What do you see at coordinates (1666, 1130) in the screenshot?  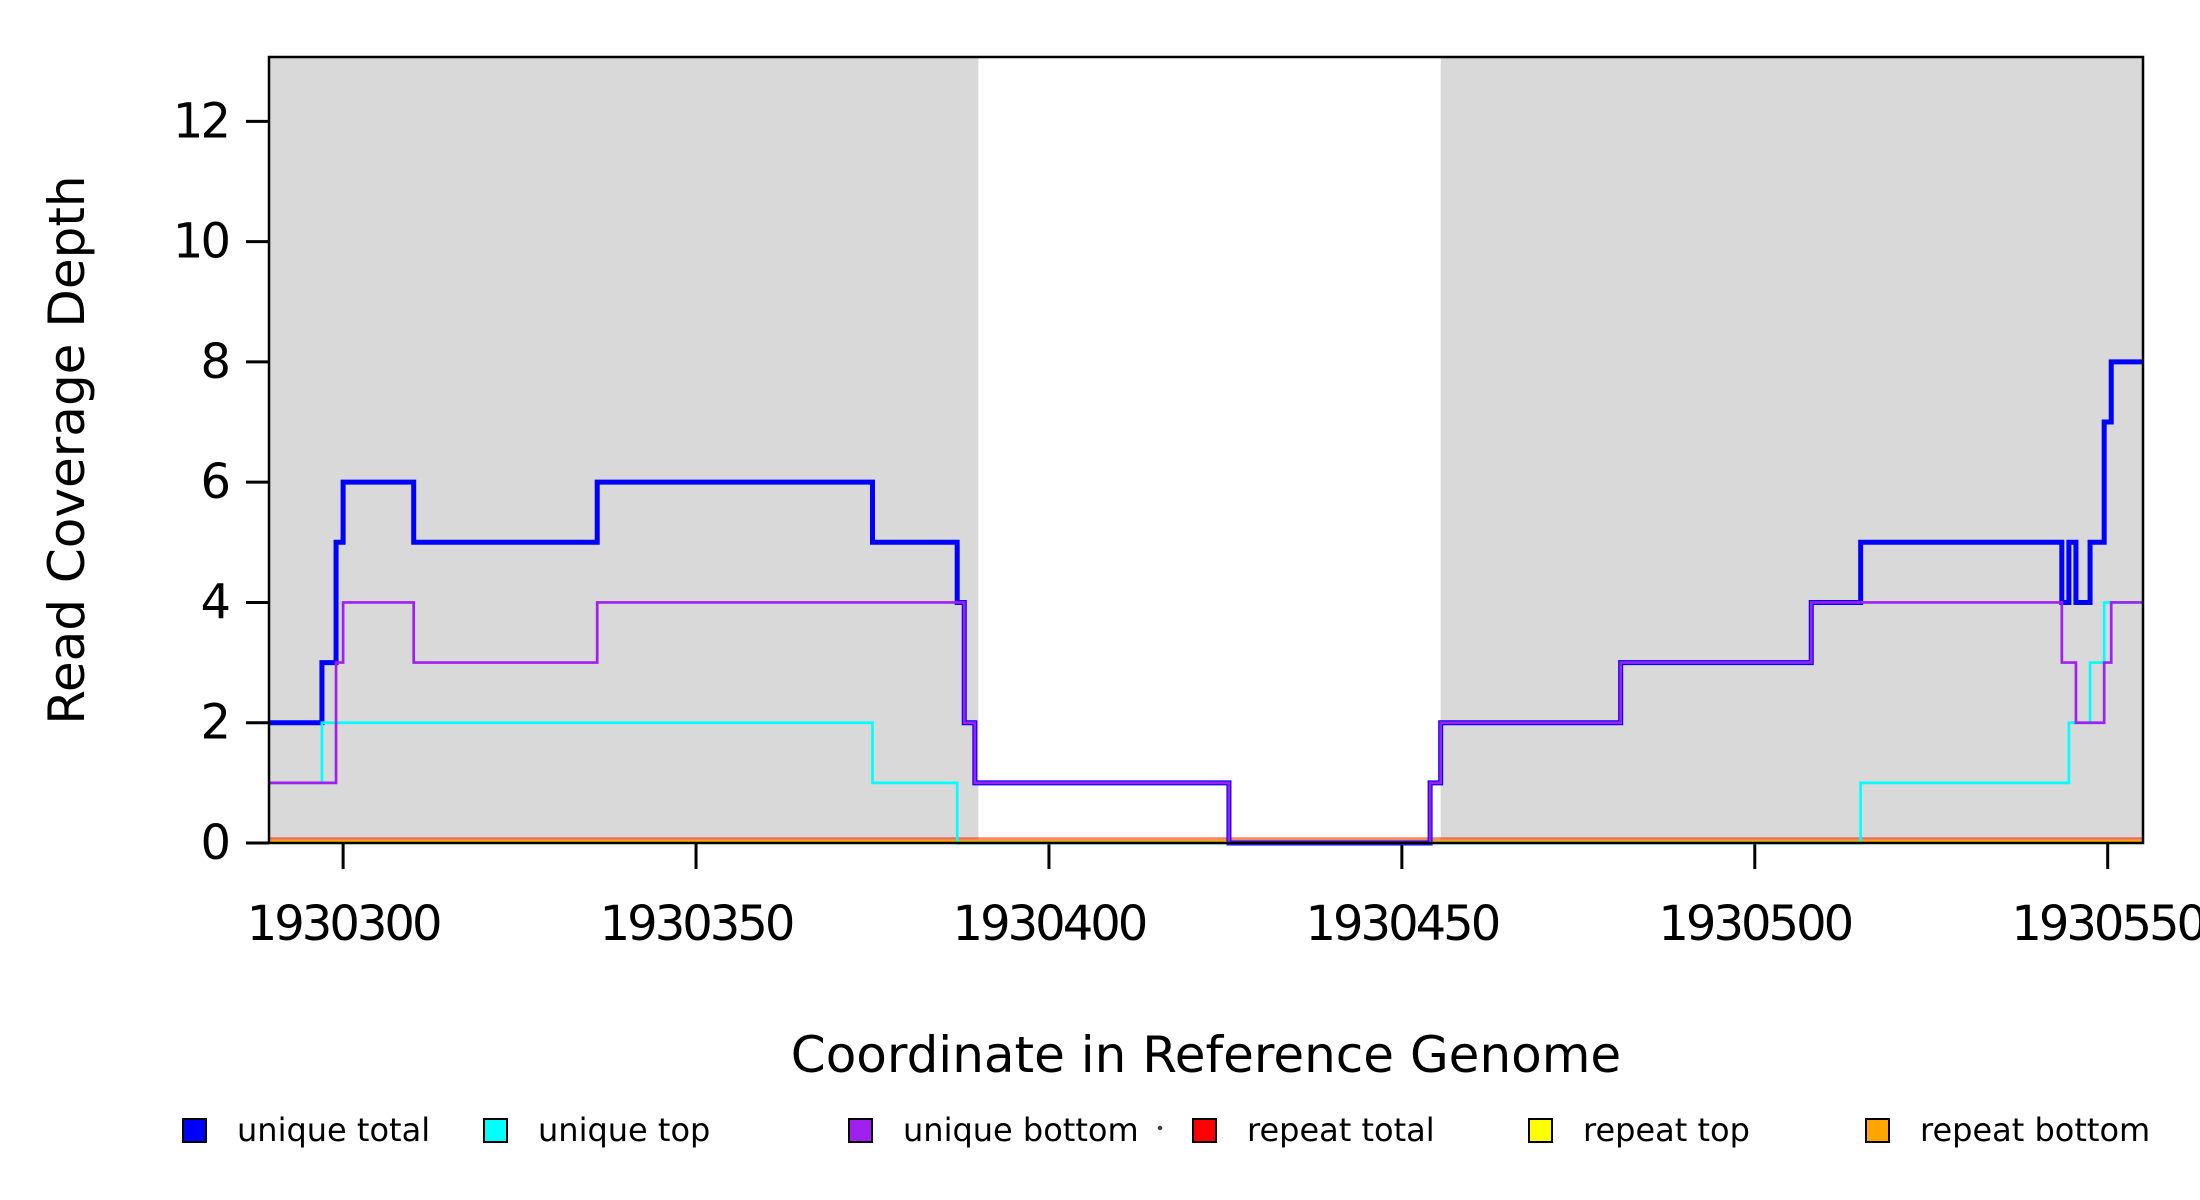 I see `legend-label-repeat-top: repeat top` at bounding box center [1666, 1130].